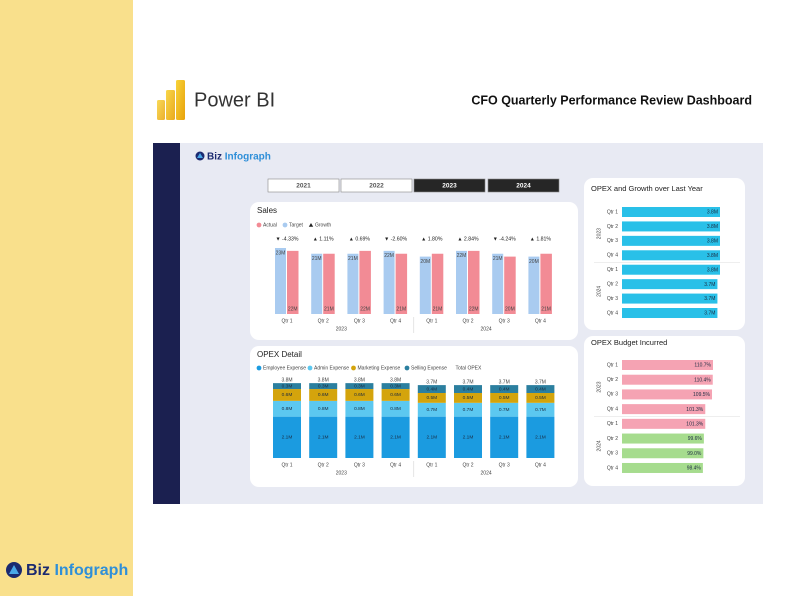  What do you see at coordinates (629, 342) in the screenshot?
I see `card-title: OPEX Budget Incurred` at bounding box center [629, 342].